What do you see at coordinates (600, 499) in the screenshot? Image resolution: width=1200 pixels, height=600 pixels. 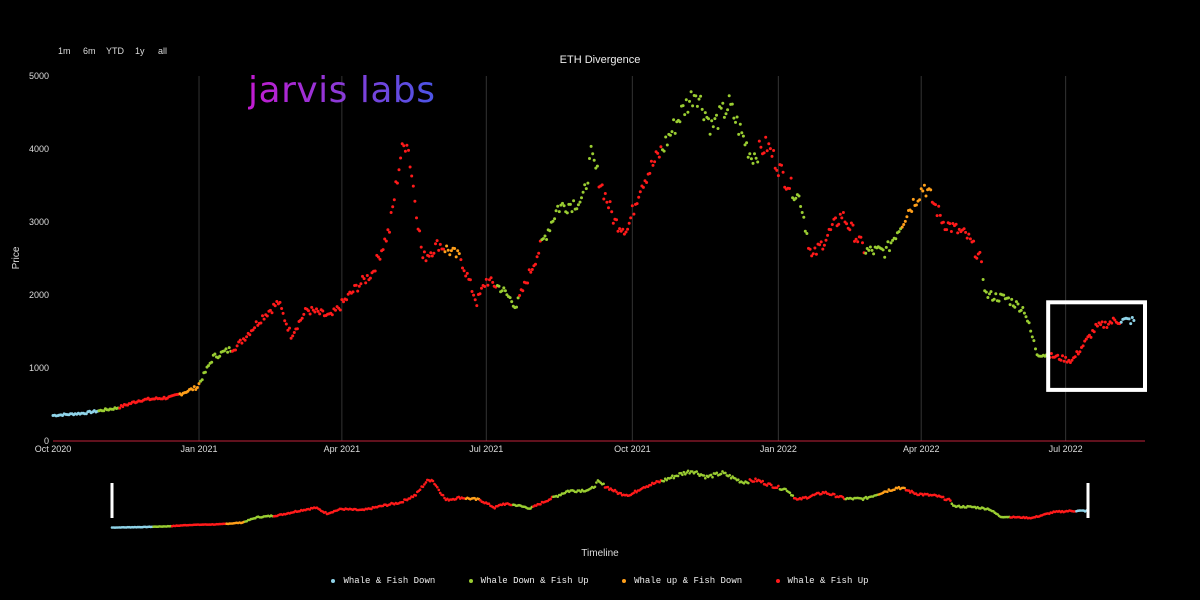 I see `range-navigator` at bounding box center [600, 499].